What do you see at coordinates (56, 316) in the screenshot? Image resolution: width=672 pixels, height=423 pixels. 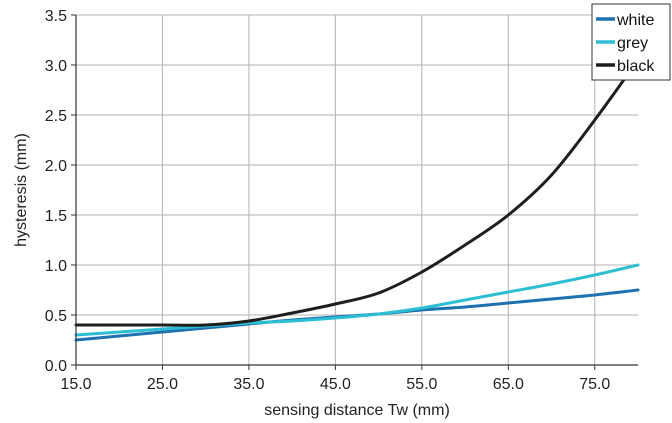 I see `y-tick-label: 0.5` at bounding box center [56, 316].